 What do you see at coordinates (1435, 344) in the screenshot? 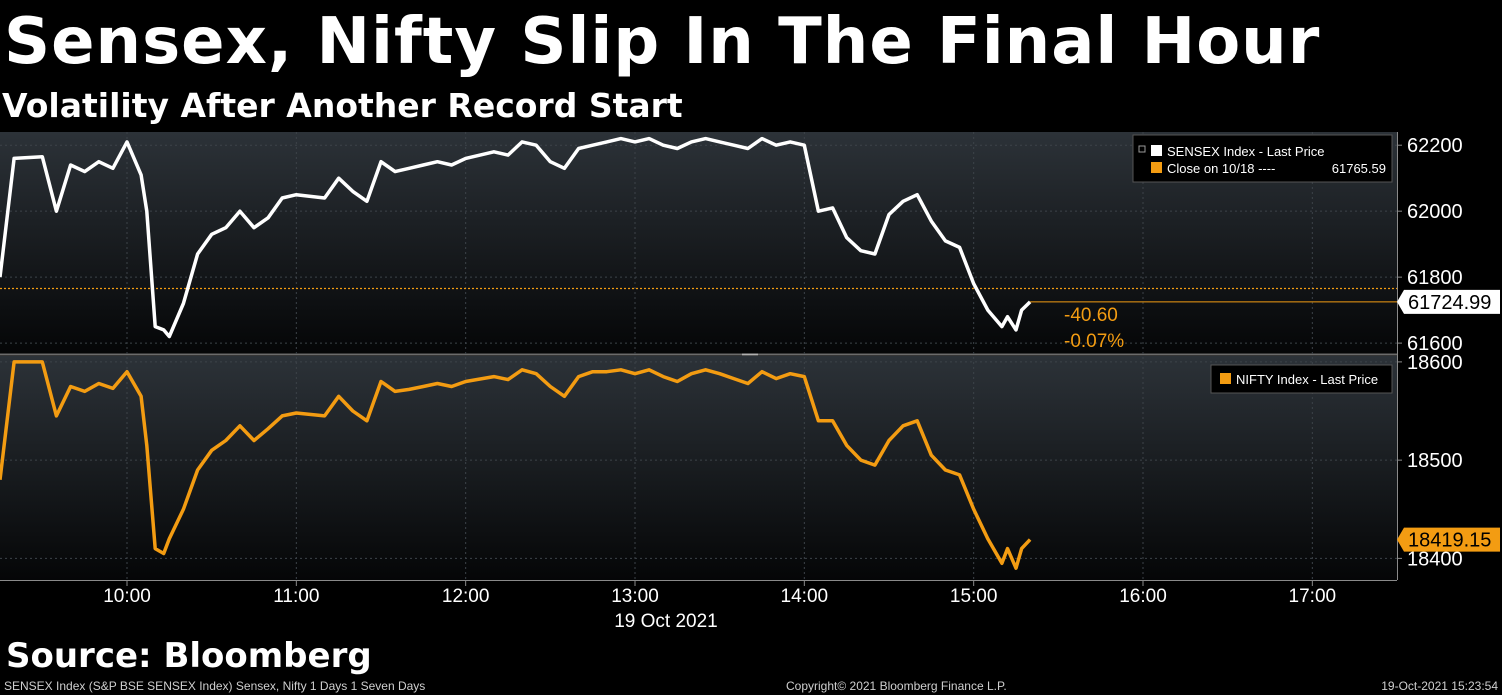
I see `sensex-y-tick-label: 61600` at bounding box center [1435, 344].